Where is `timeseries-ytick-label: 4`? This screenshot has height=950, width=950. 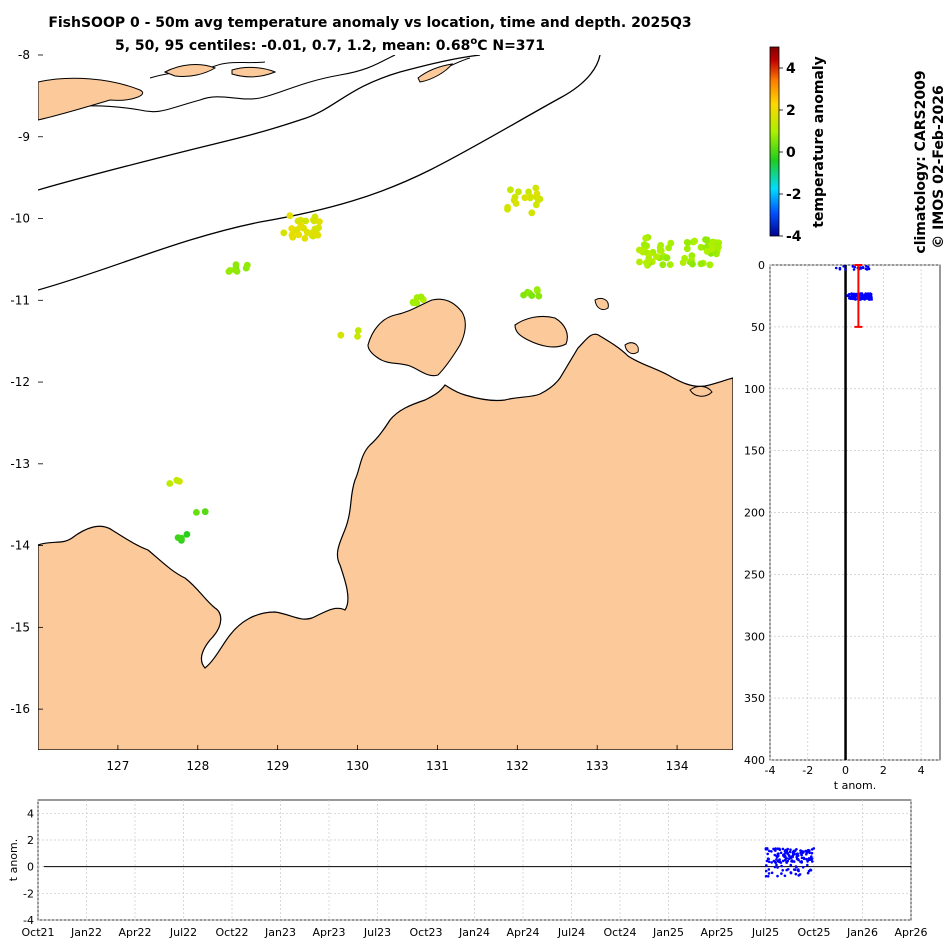 timeseries-ytick-label: 4 is located at coordinates (30, 813).